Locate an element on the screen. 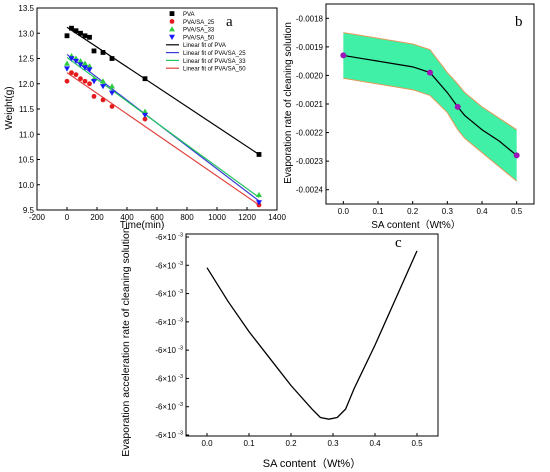 The height and width of the screenshot is (472, 550). panel-c-xtick-label: 0.2 is located at coordinates (291, 443).